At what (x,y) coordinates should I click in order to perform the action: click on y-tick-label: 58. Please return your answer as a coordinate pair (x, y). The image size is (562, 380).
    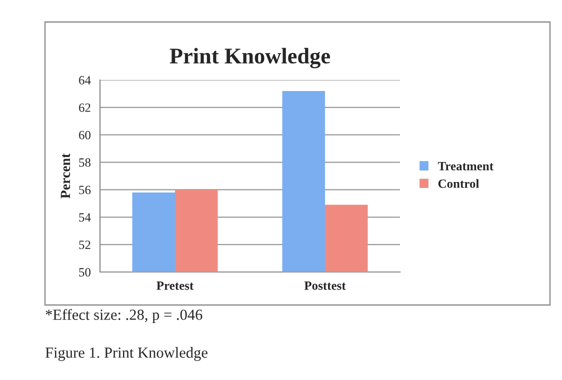
    Looking at the image, I should click on (84, 162).